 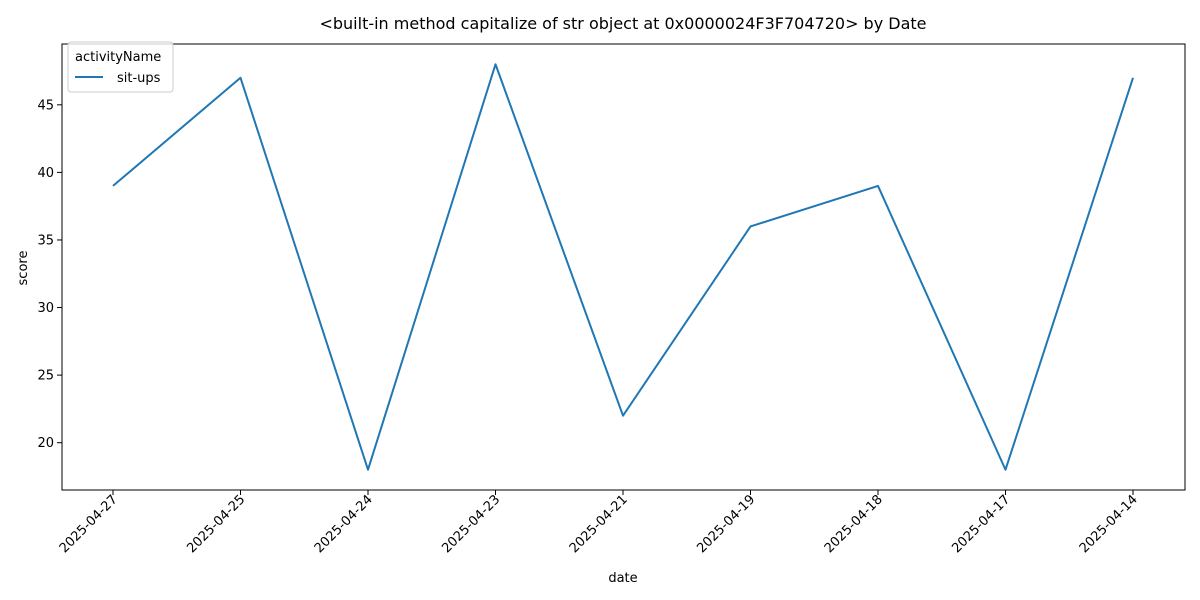 I want to click on y-tick-label: 45, so click(x=45, y=105).